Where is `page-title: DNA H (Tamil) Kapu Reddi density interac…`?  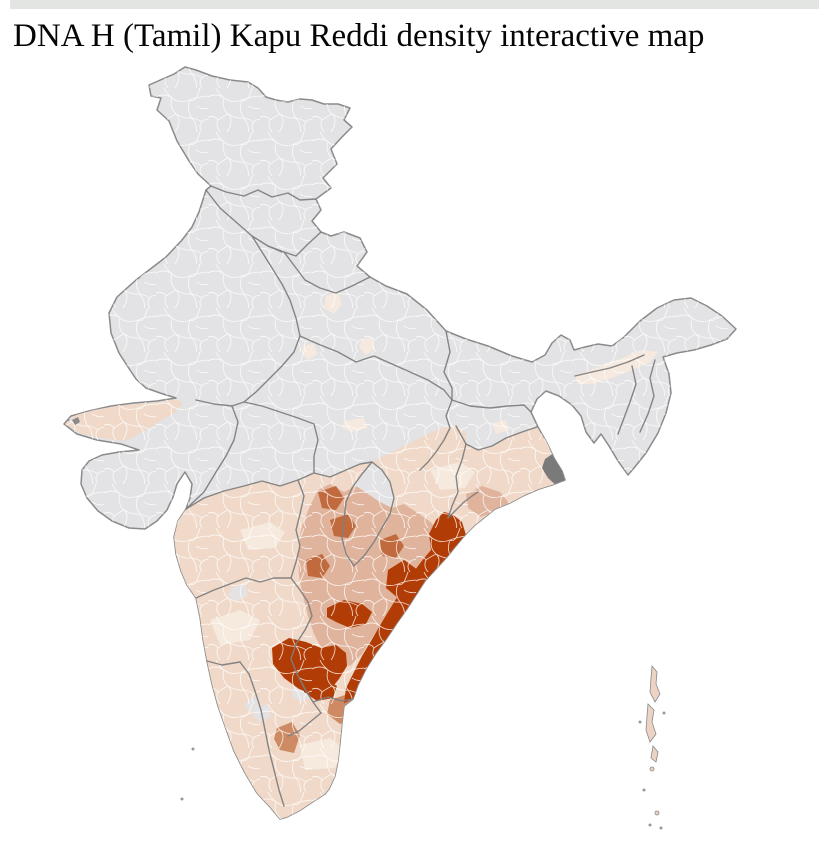
page-title: DNA H (Tamil) Kapu Reddi density interac… is located at coordinates (359, 36).